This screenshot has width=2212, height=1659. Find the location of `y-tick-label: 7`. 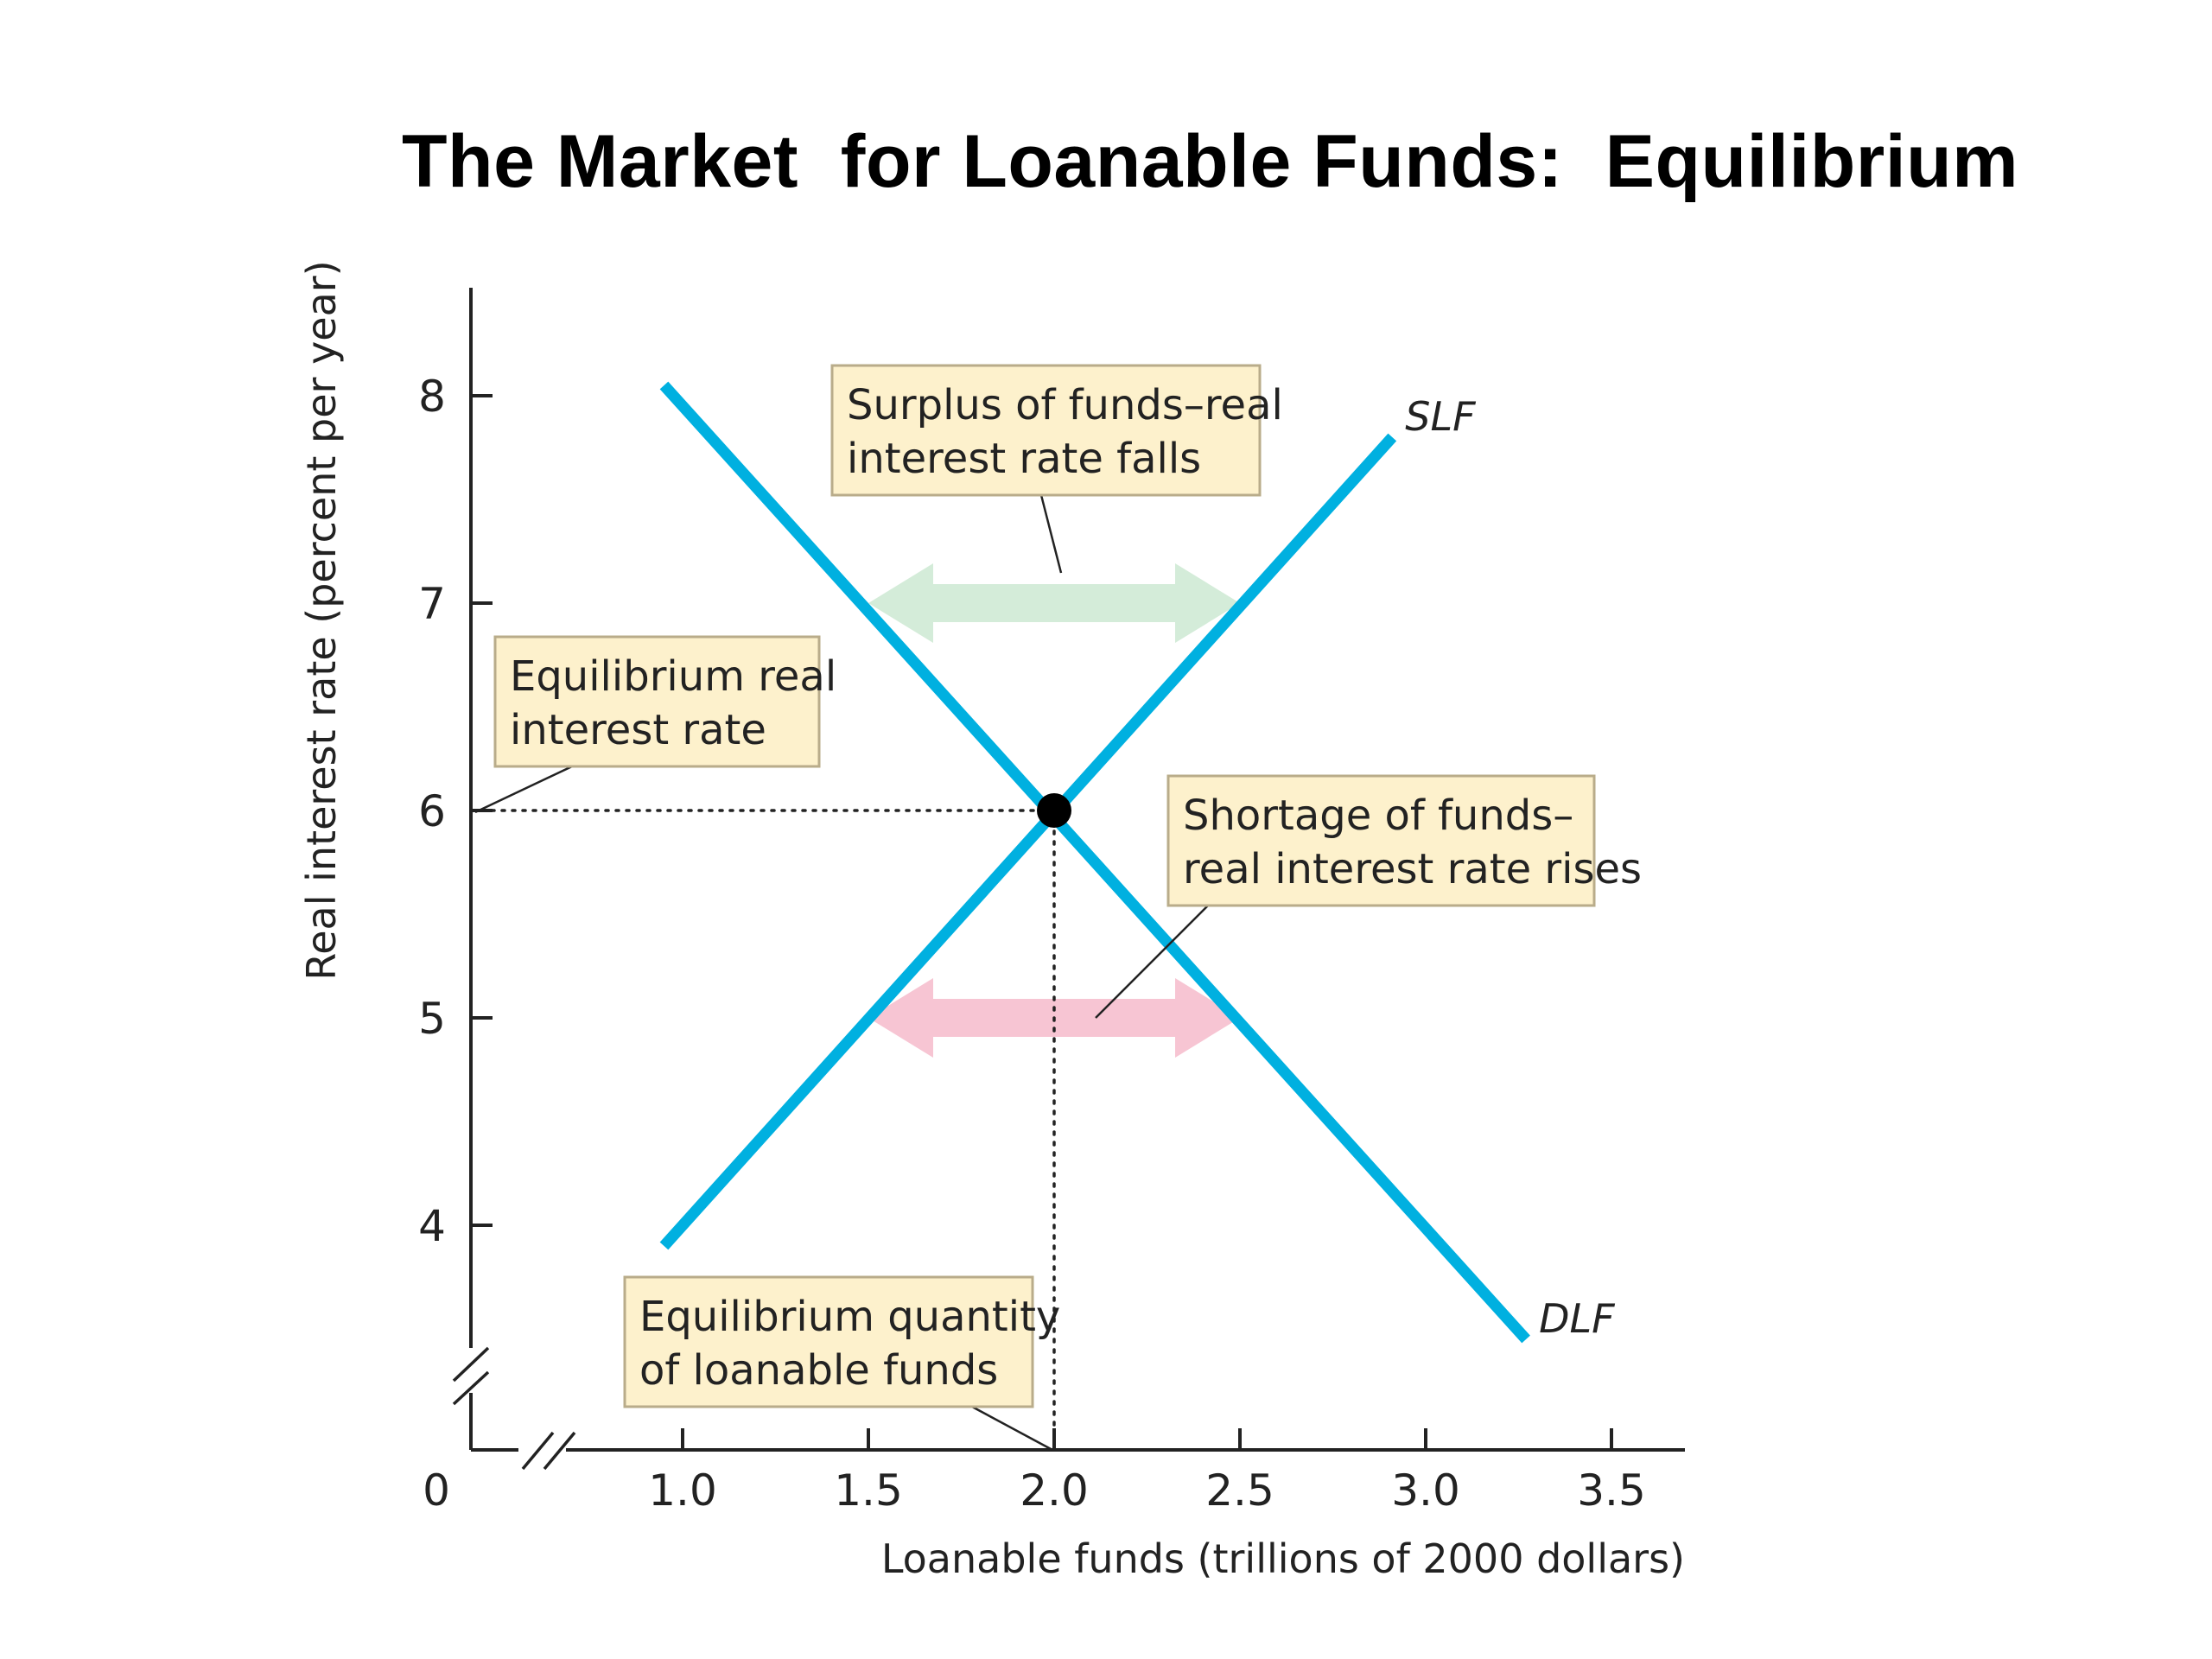

y-tick-label: 7 is located at coordinates (432, 604).